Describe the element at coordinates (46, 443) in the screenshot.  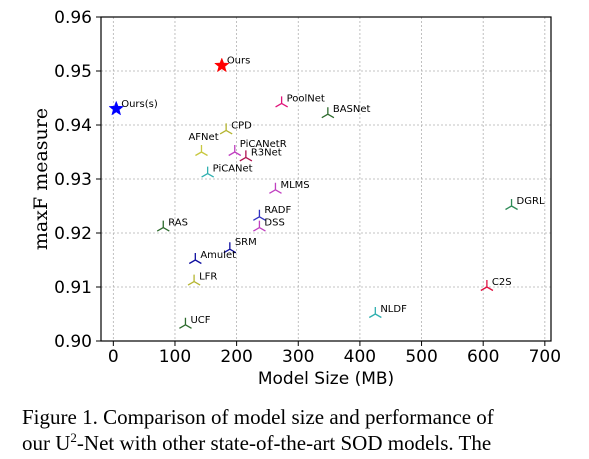
I see `caption-line-2-a: our U` at that location.